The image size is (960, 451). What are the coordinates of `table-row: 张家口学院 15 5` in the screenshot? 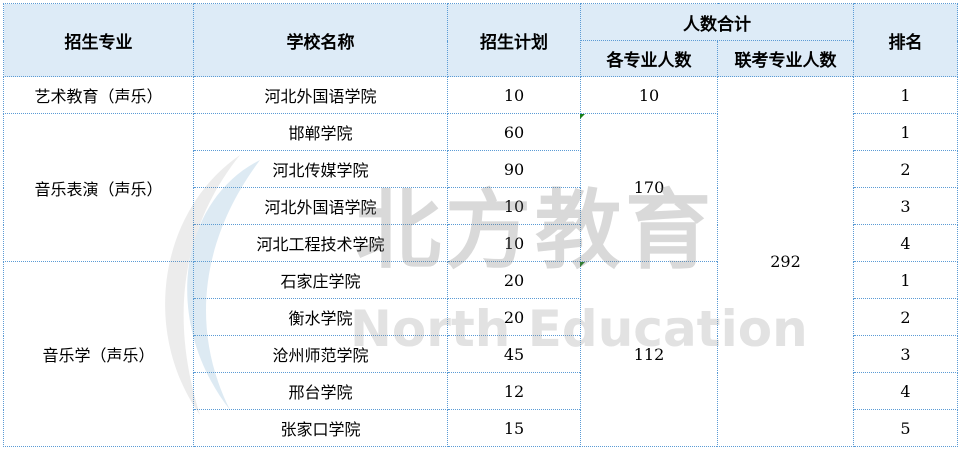 It's located at (481, 428).